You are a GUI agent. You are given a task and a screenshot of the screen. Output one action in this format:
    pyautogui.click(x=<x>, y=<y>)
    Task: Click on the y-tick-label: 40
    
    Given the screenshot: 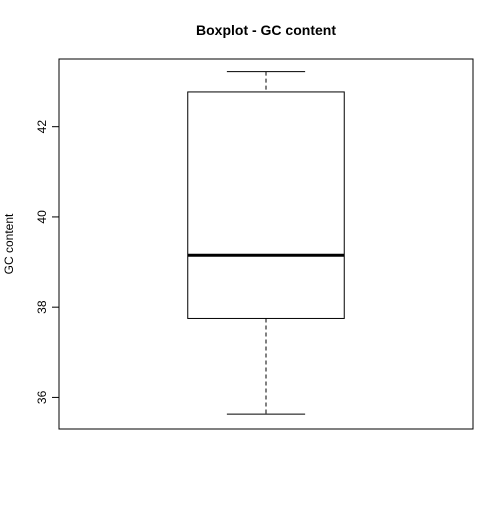 What is the action you would take?
    pyautogui.click(x=42, y=217)
    